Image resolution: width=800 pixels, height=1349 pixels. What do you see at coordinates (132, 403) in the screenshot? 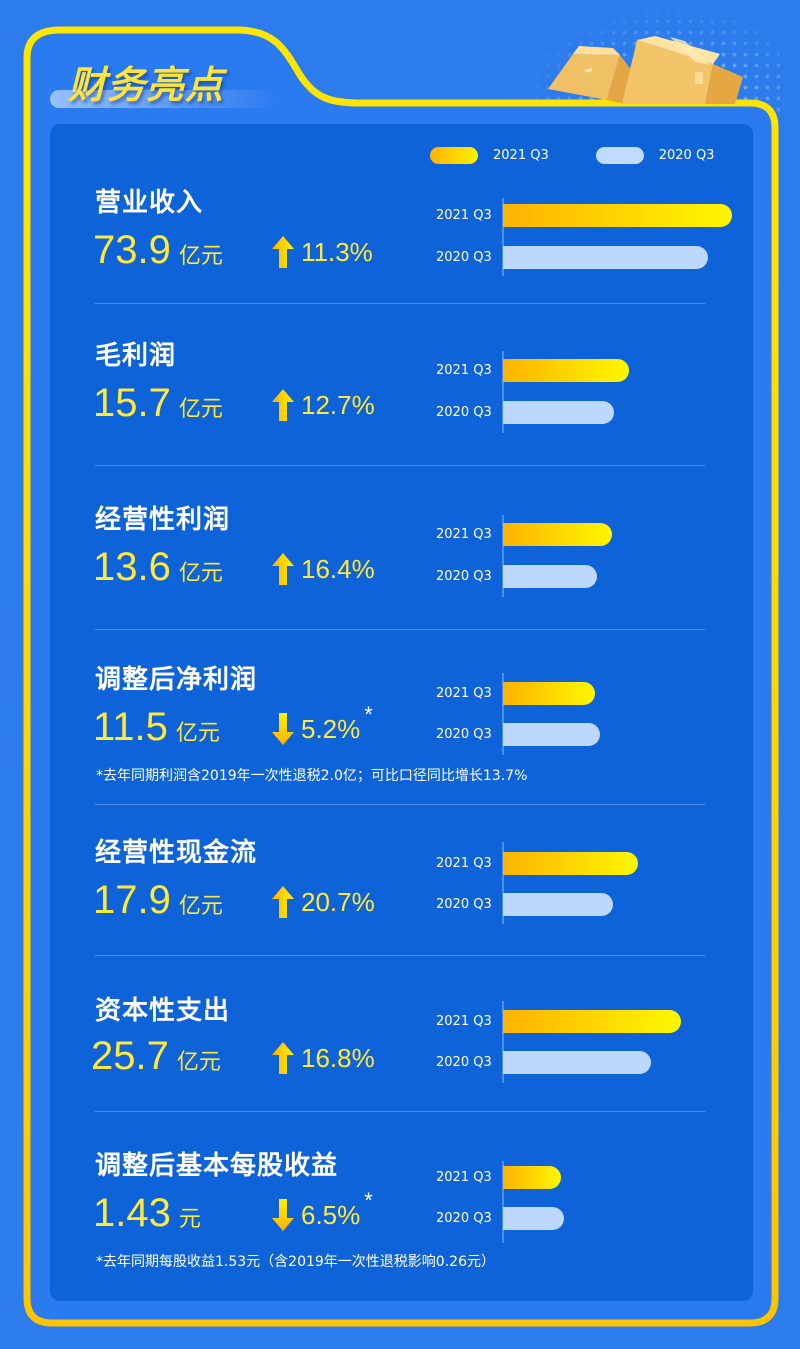
I see `metric-number: 15.7` at bounding box center [132, 403].